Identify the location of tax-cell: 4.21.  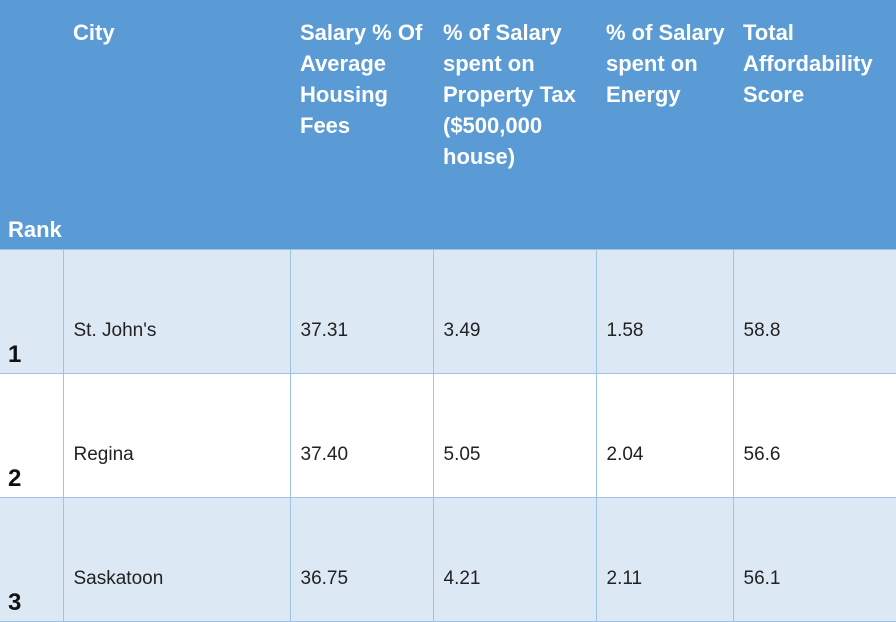
(514, 559).